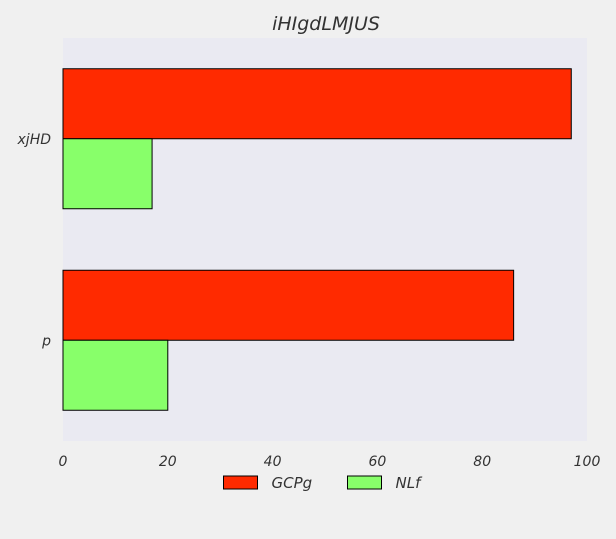 The image size is (616, 539). Describe the element at coordinates (587, 462) in the screenshot. I see `x-tick-label-100: 100` at that location.